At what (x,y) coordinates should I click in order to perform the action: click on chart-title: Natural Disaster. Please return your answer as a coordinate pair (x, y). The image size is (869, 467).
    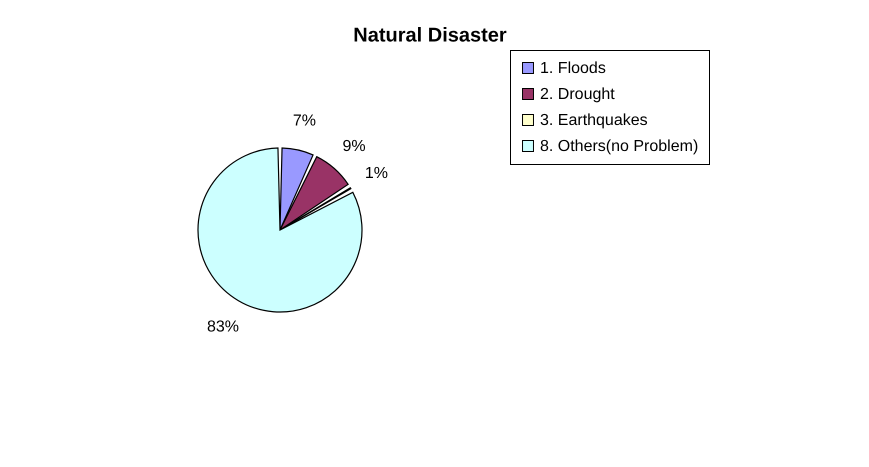
    Looking at the image, I should click on (430, 35).